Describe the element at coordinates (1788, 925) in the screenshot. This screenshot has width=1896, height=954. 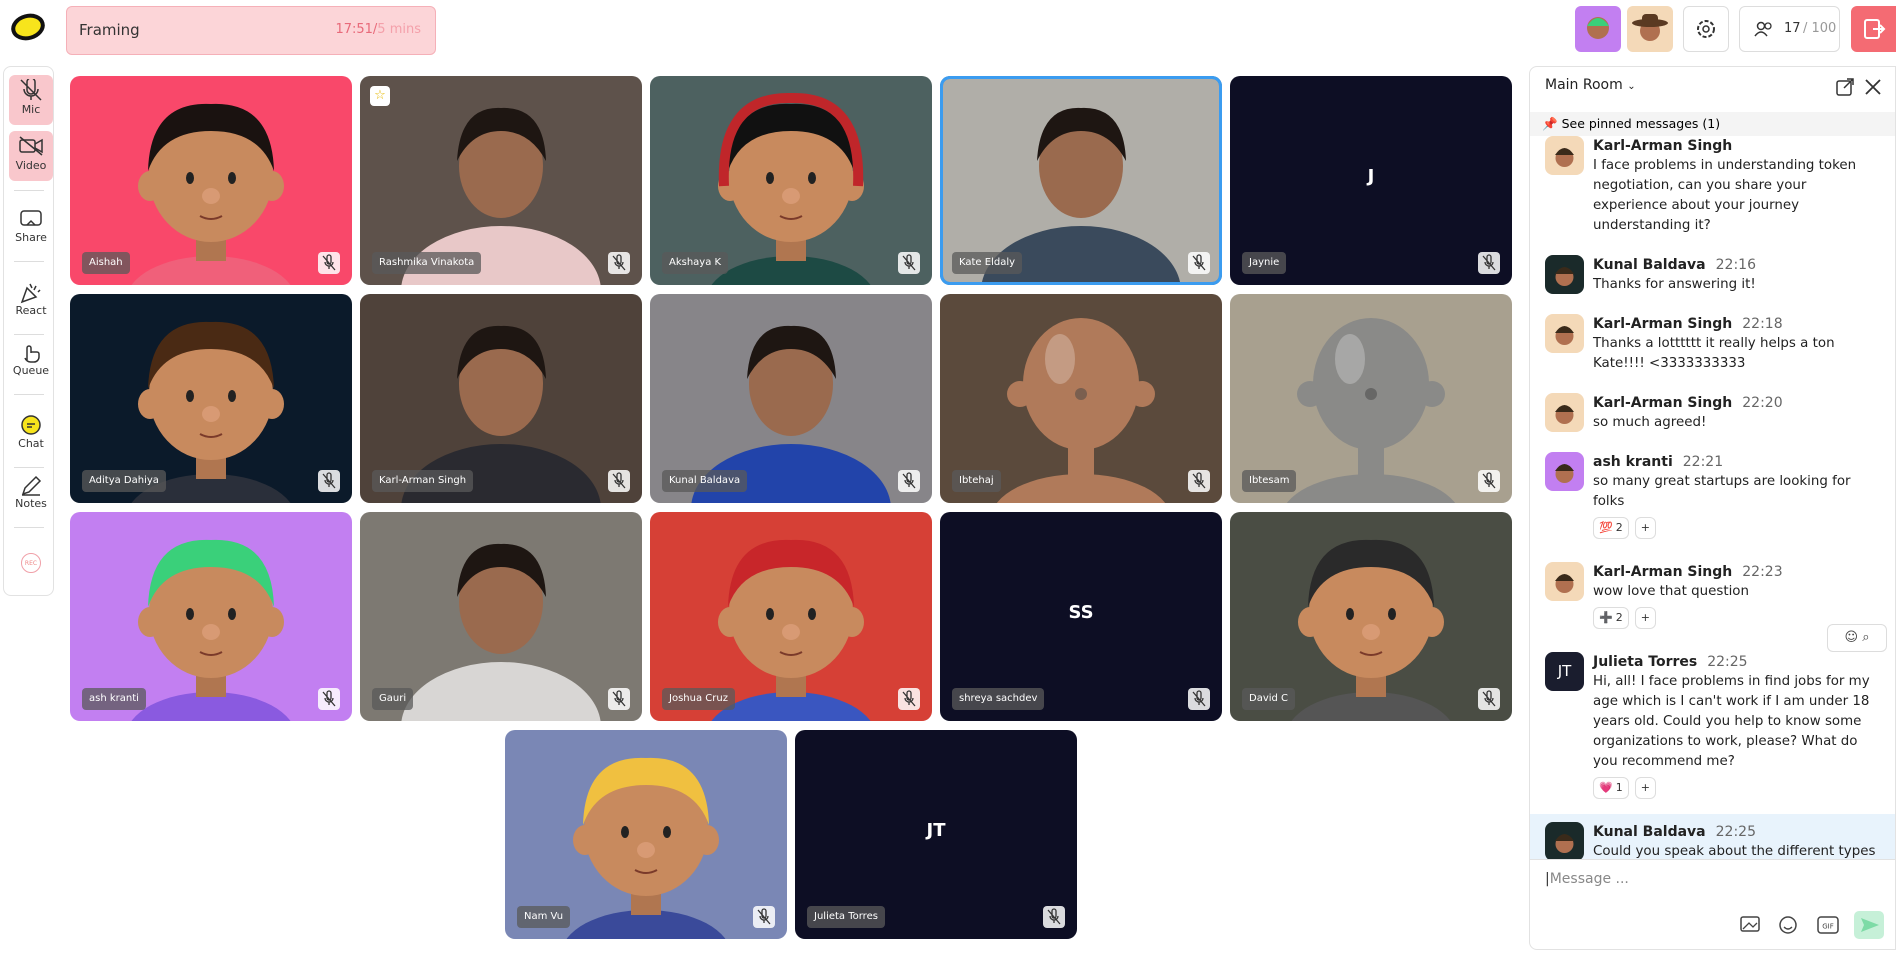
I see `emoji-button` at that location.